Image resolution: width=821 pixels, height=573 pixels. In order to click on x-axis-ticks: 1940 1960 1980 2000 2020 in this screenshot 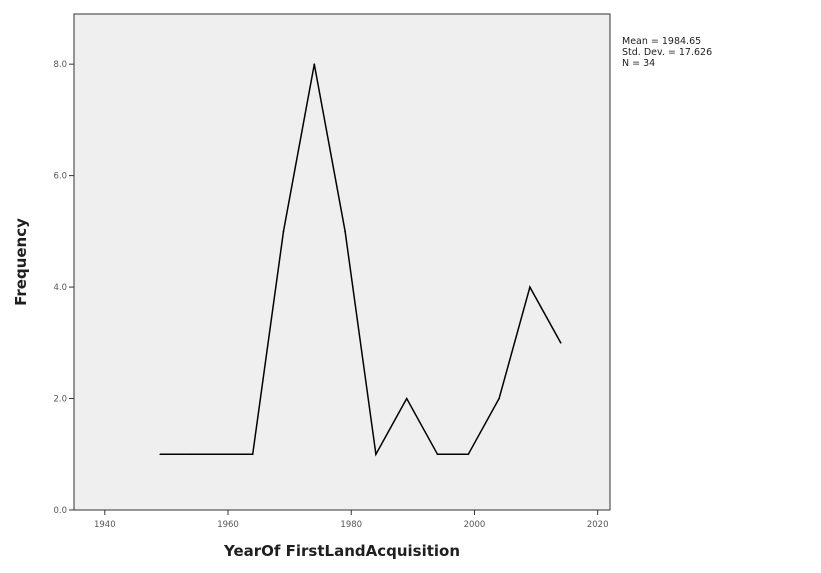, I will do `click(351, 520)`.